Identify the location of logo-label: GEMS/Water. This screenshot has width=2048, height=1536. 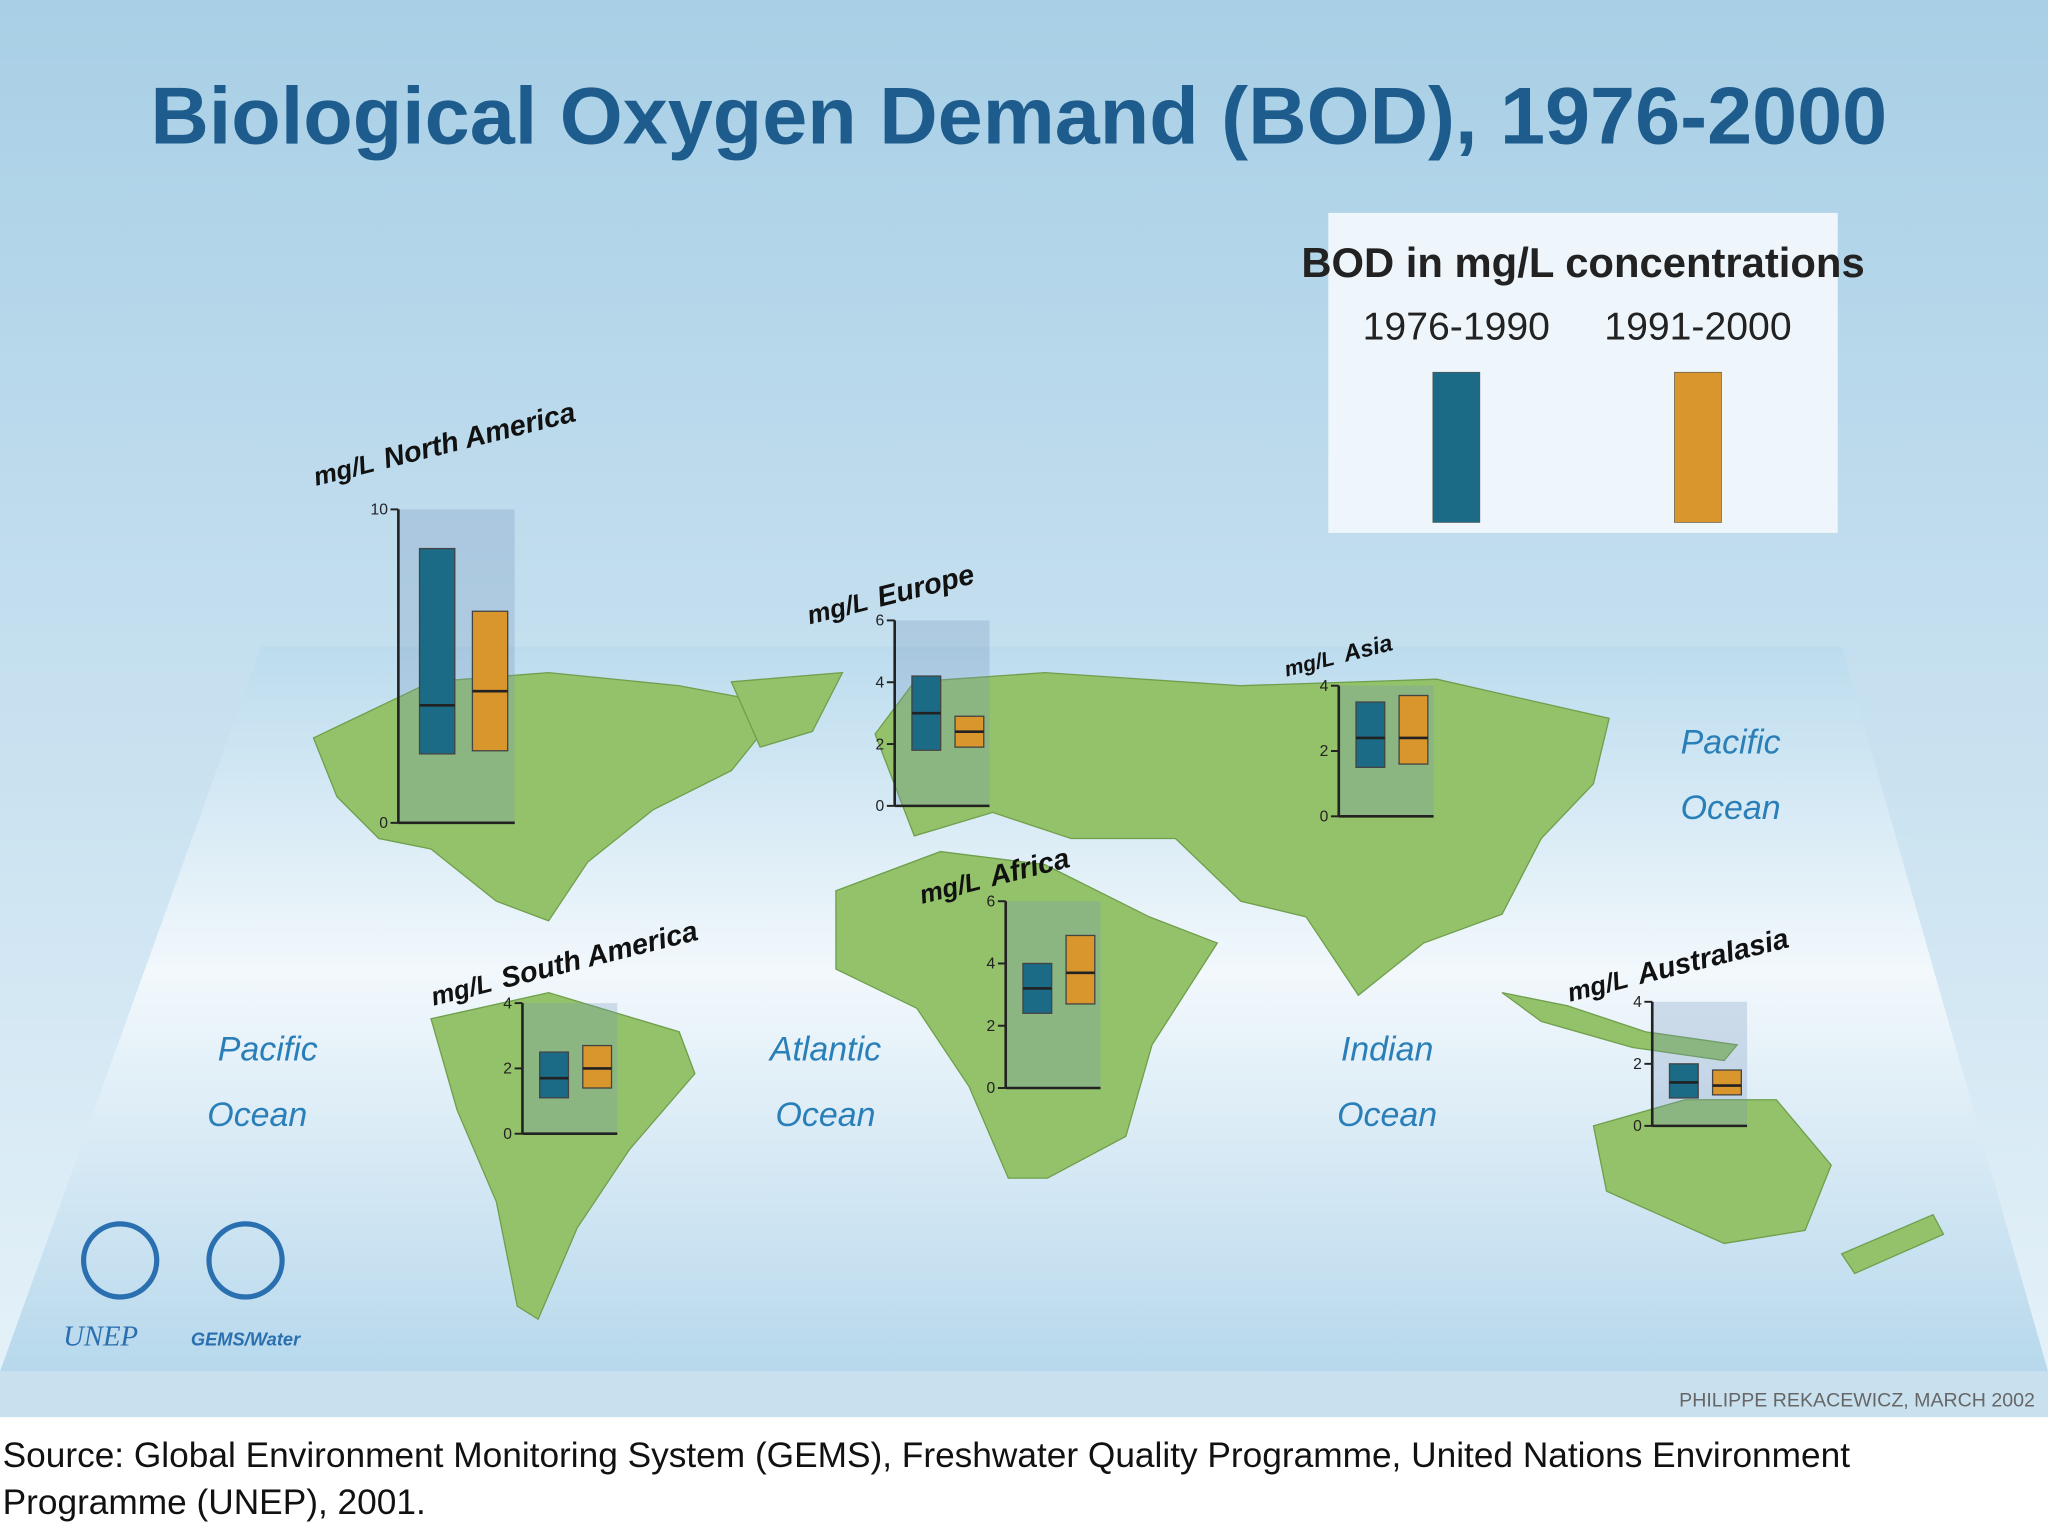
(246, 1338).